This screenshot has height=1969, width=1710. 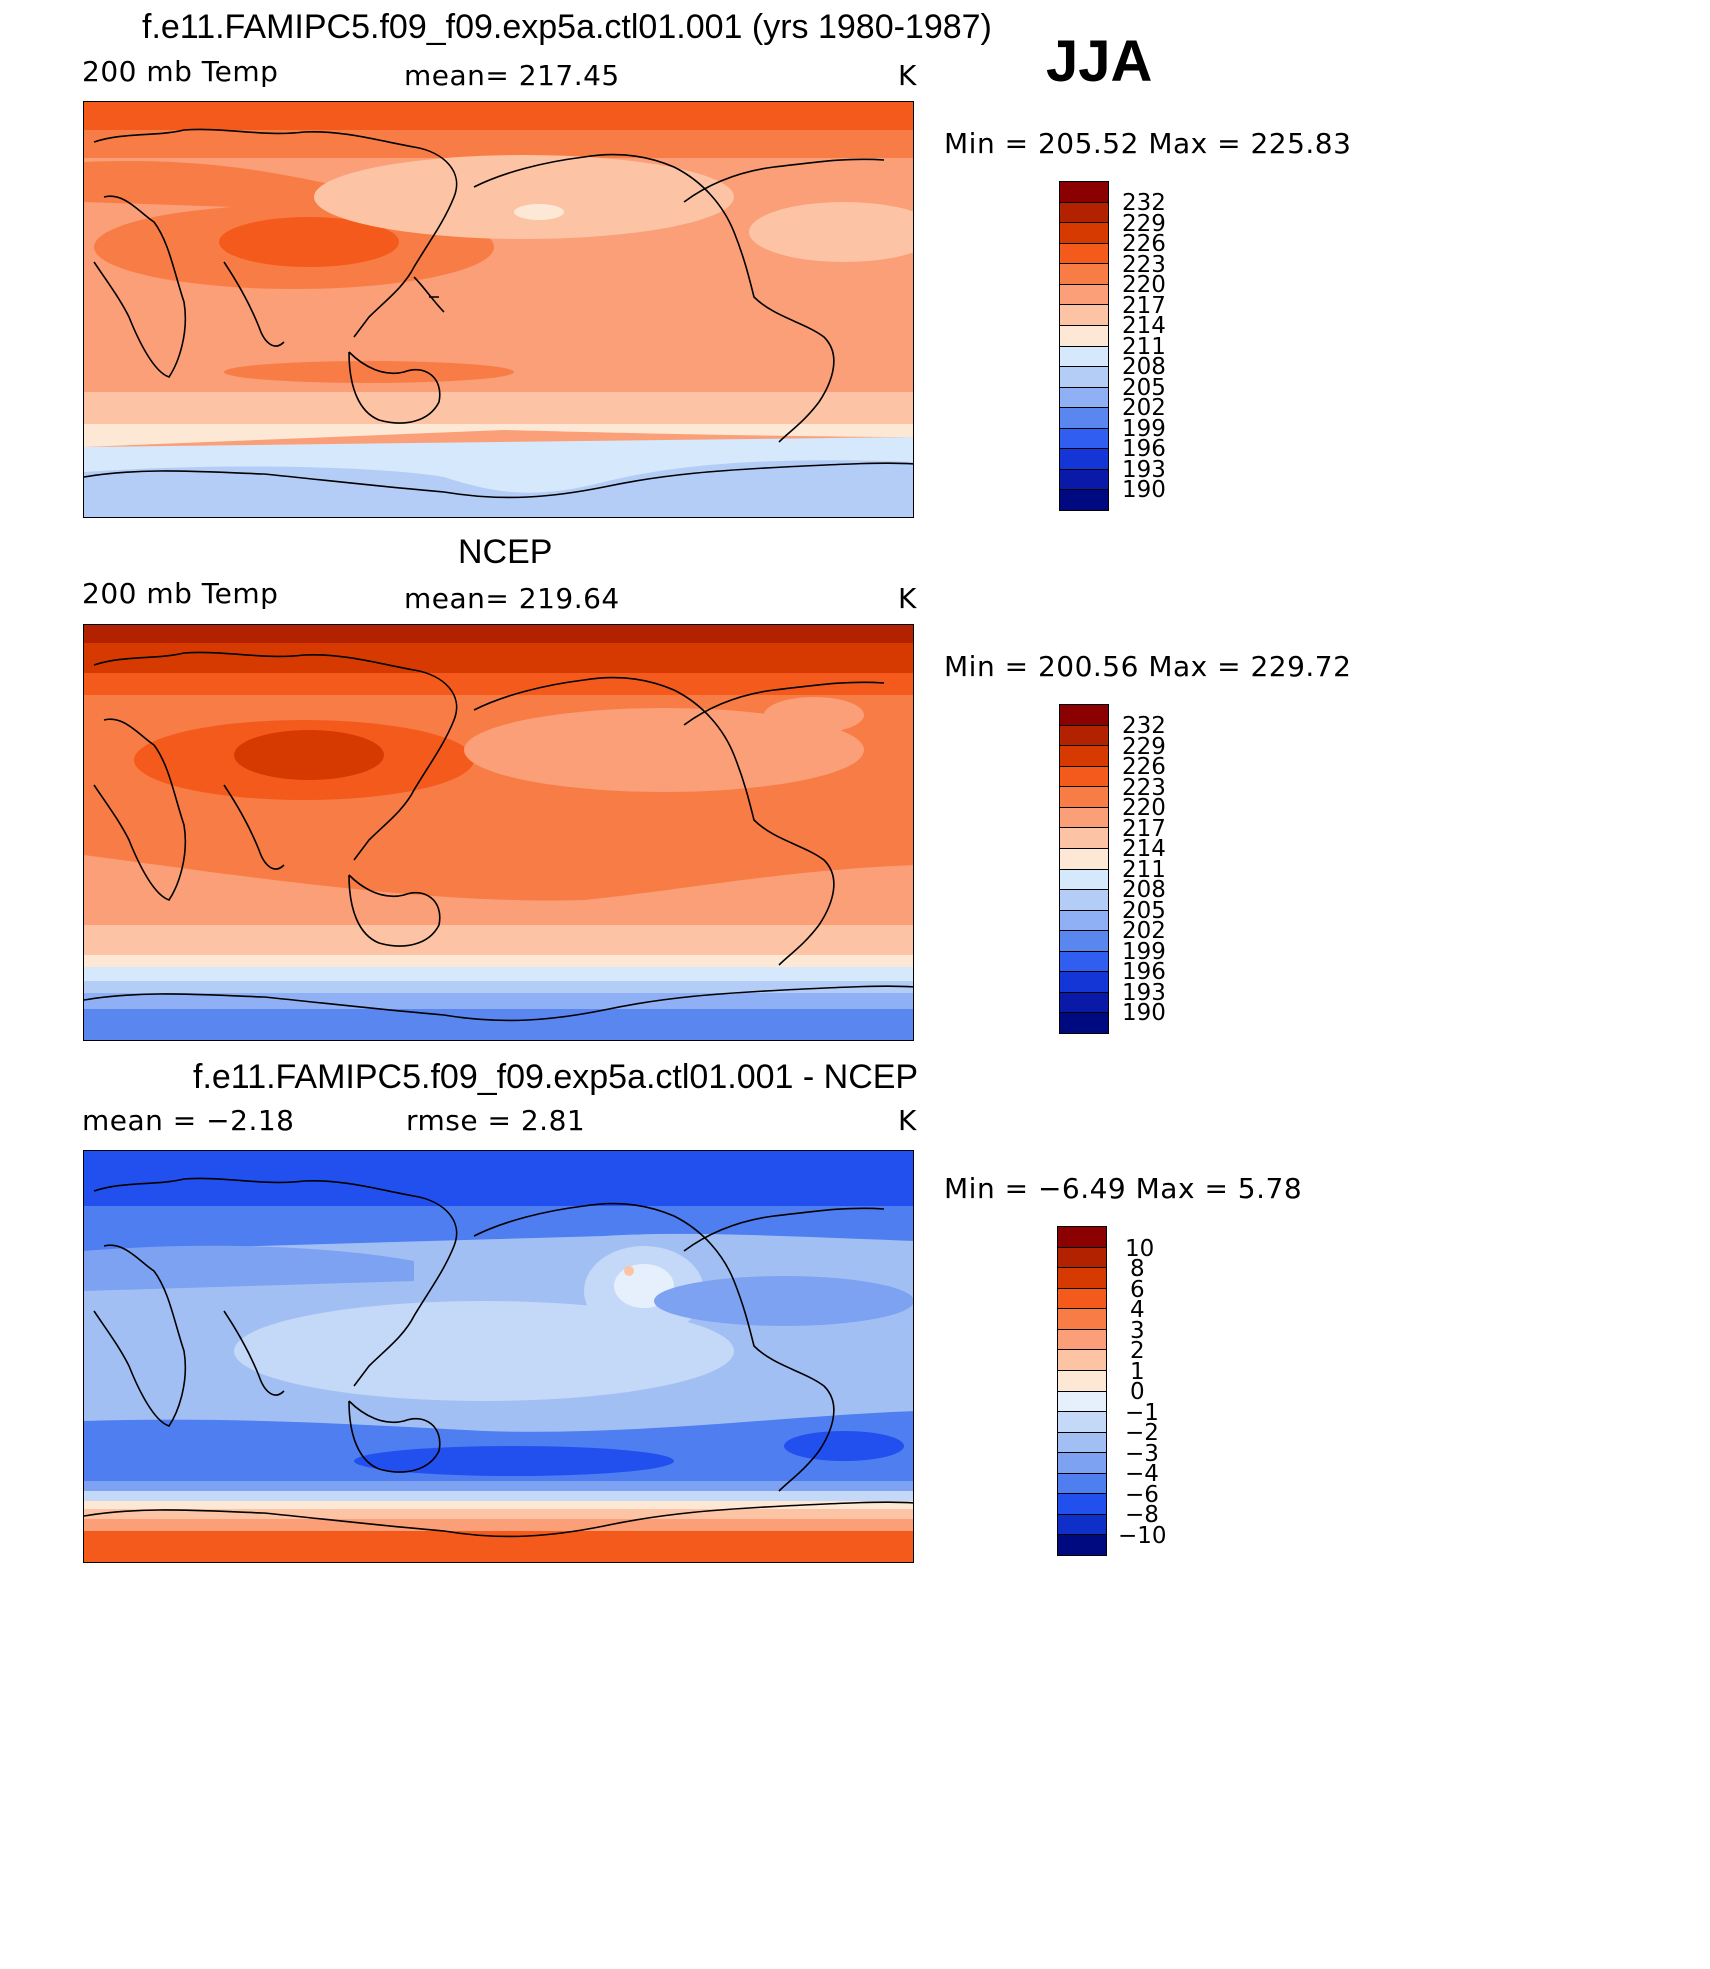 What do you see at coordinates (1148, 666) in the screenshot?
I see `panel2-minmax: Min = 200.56 Max = 229.72` at bounding box center [1148, 666].